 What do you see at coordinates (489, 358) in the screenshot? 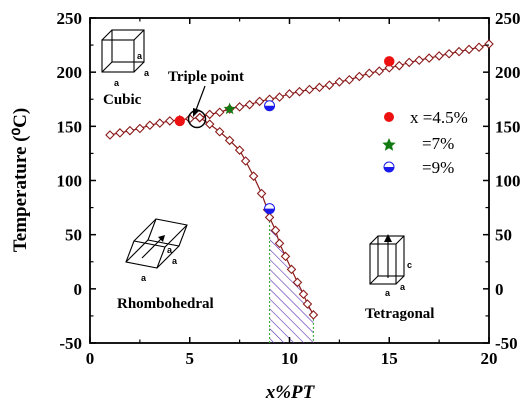
I see `x-tick-label: 20` at bounding box center [489, 358].